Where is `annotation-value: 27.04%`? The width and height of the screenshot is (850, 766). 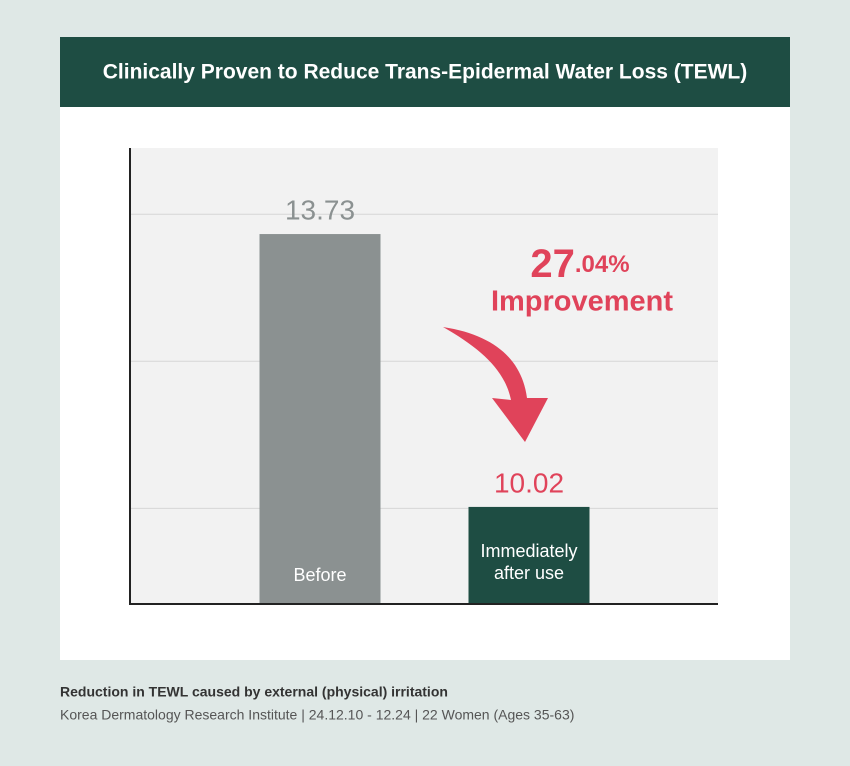 annotation-value: 27.04% is located at coordinates (579, 264).